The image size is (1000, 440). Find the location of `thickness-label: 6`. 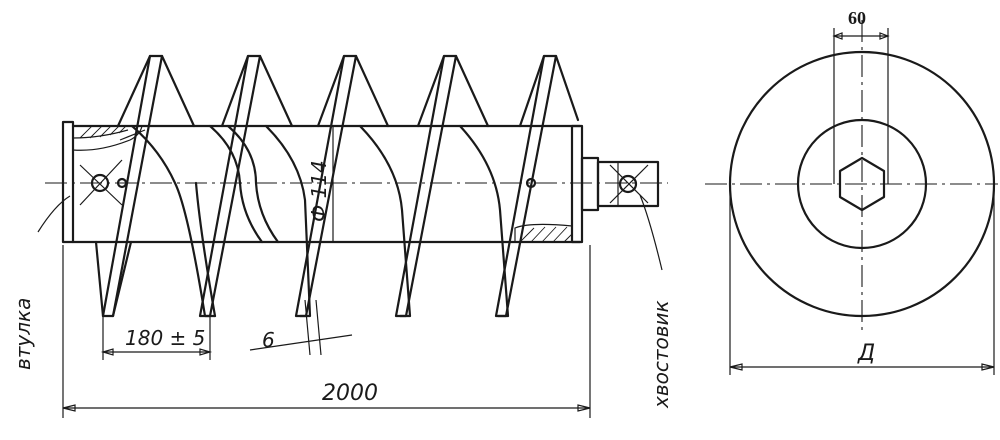

thickness-label: 6 is located at coordinates (268, 340).